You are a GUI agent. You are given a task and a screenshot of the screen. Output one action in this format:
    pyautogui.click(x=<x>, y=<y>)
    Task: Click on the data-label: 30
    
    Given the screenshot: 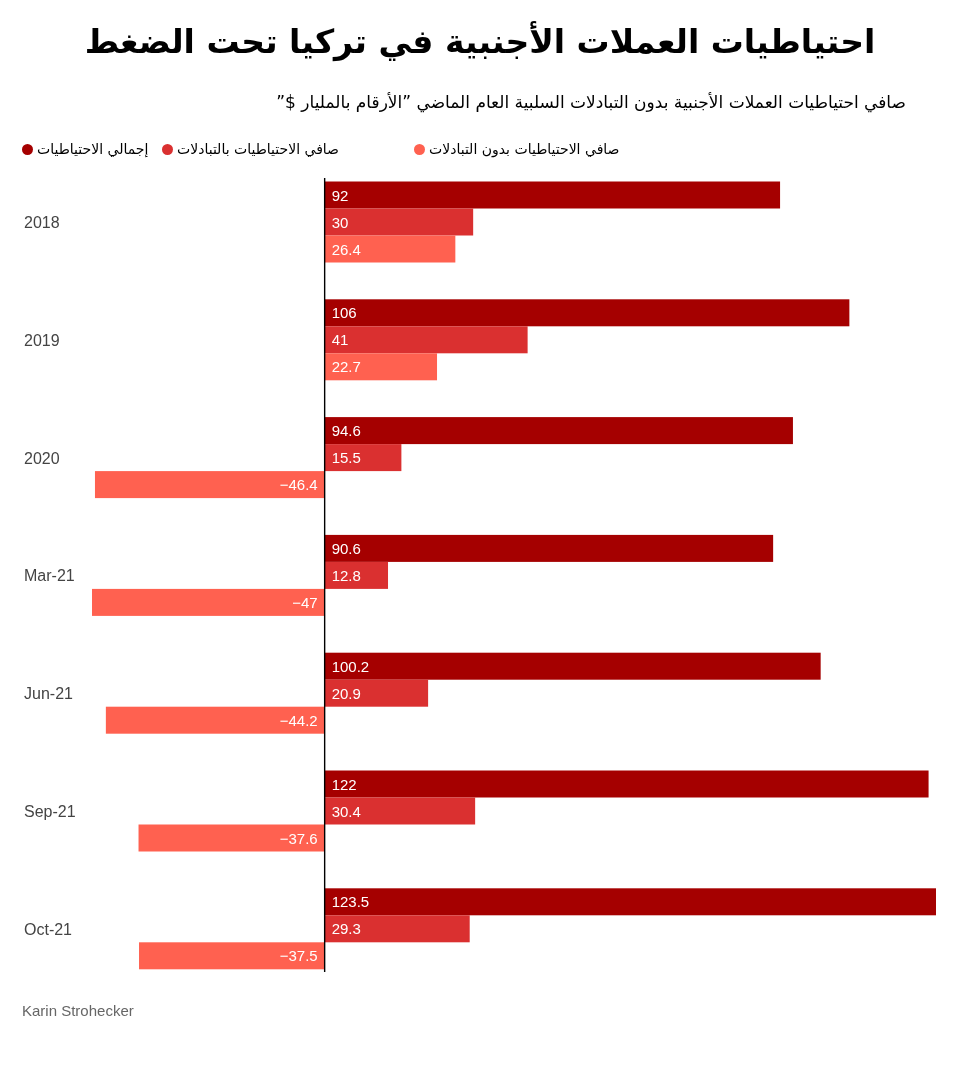 What is the action you would take?
    pyautogui.click(x=340, y=222)
    